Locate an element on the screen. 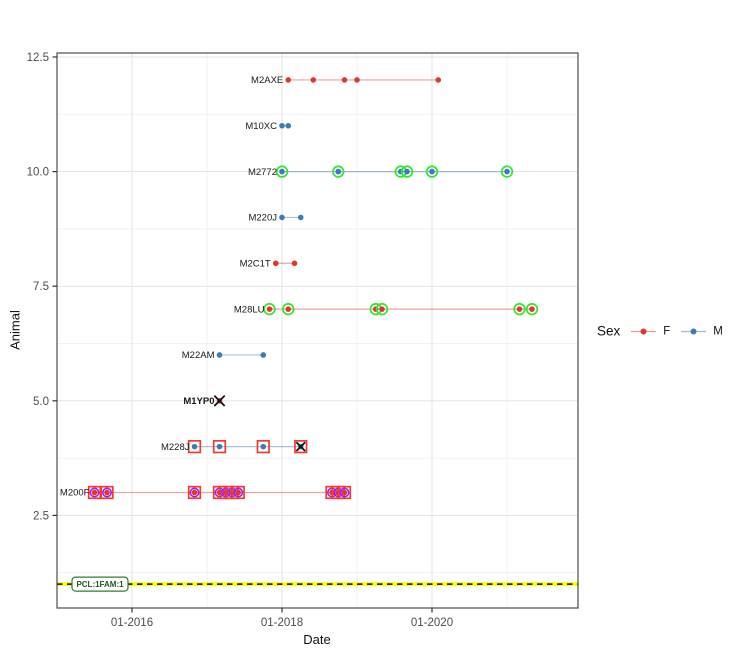 The width and height of the screenshot is (733, 654). hline-label: PCL:1FAM:1 is located at coordinates (100, 584).